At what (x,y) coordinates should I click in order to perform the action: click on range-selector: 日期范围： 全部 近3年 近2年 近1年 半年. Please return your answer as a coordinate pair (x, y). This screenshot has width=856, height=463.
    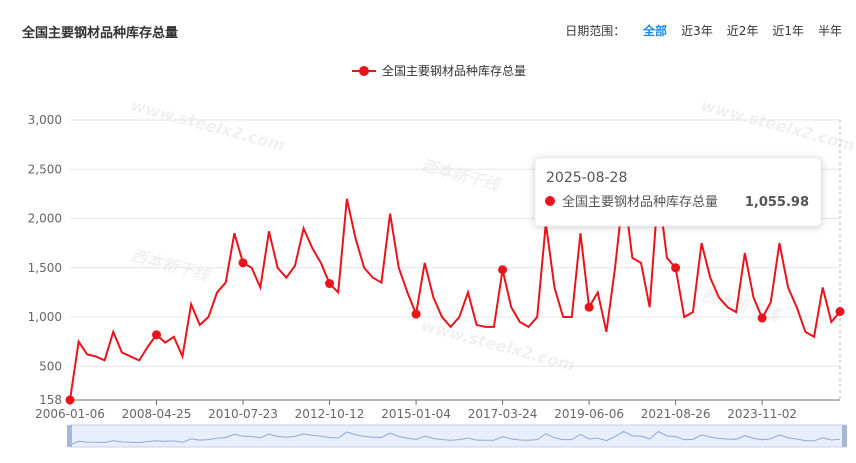
    Looking at the image, I should click on (703, 30).